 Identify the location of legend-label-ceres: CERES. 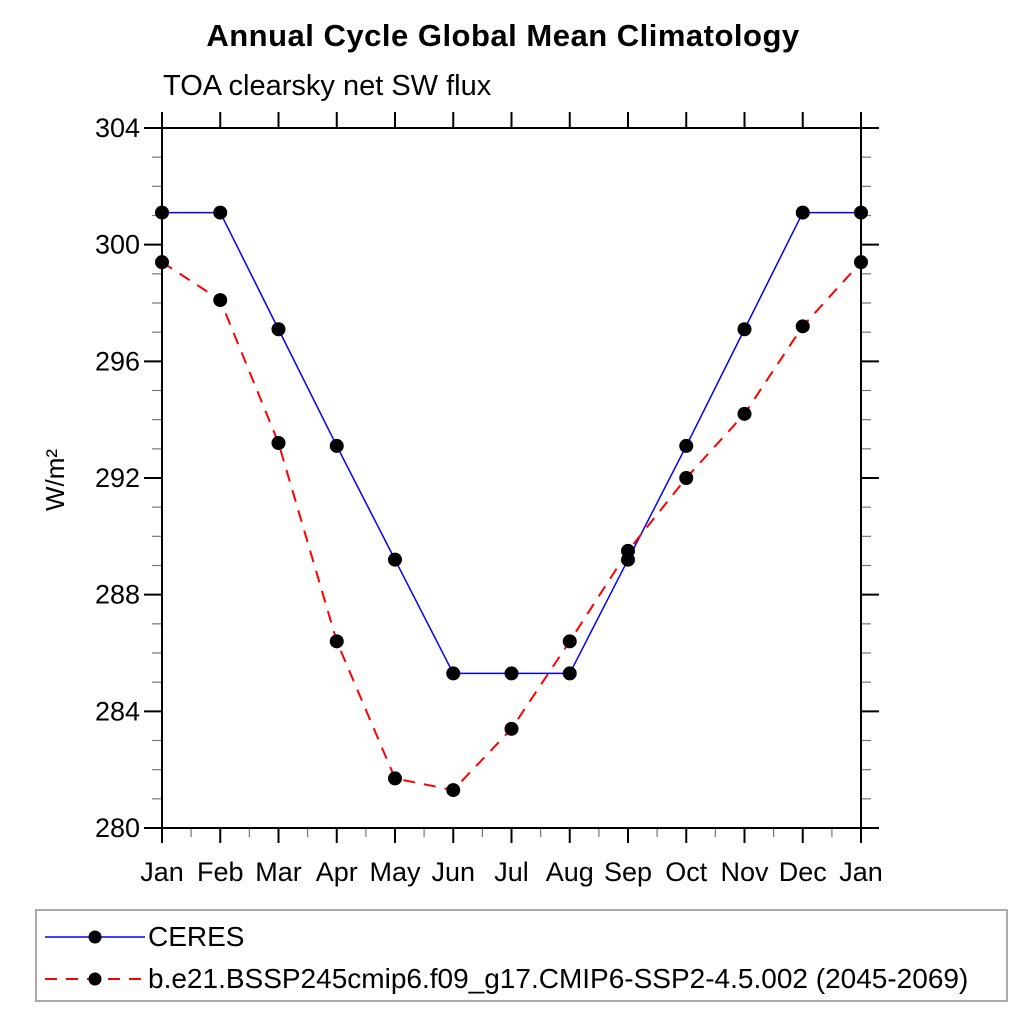
(196, 936).